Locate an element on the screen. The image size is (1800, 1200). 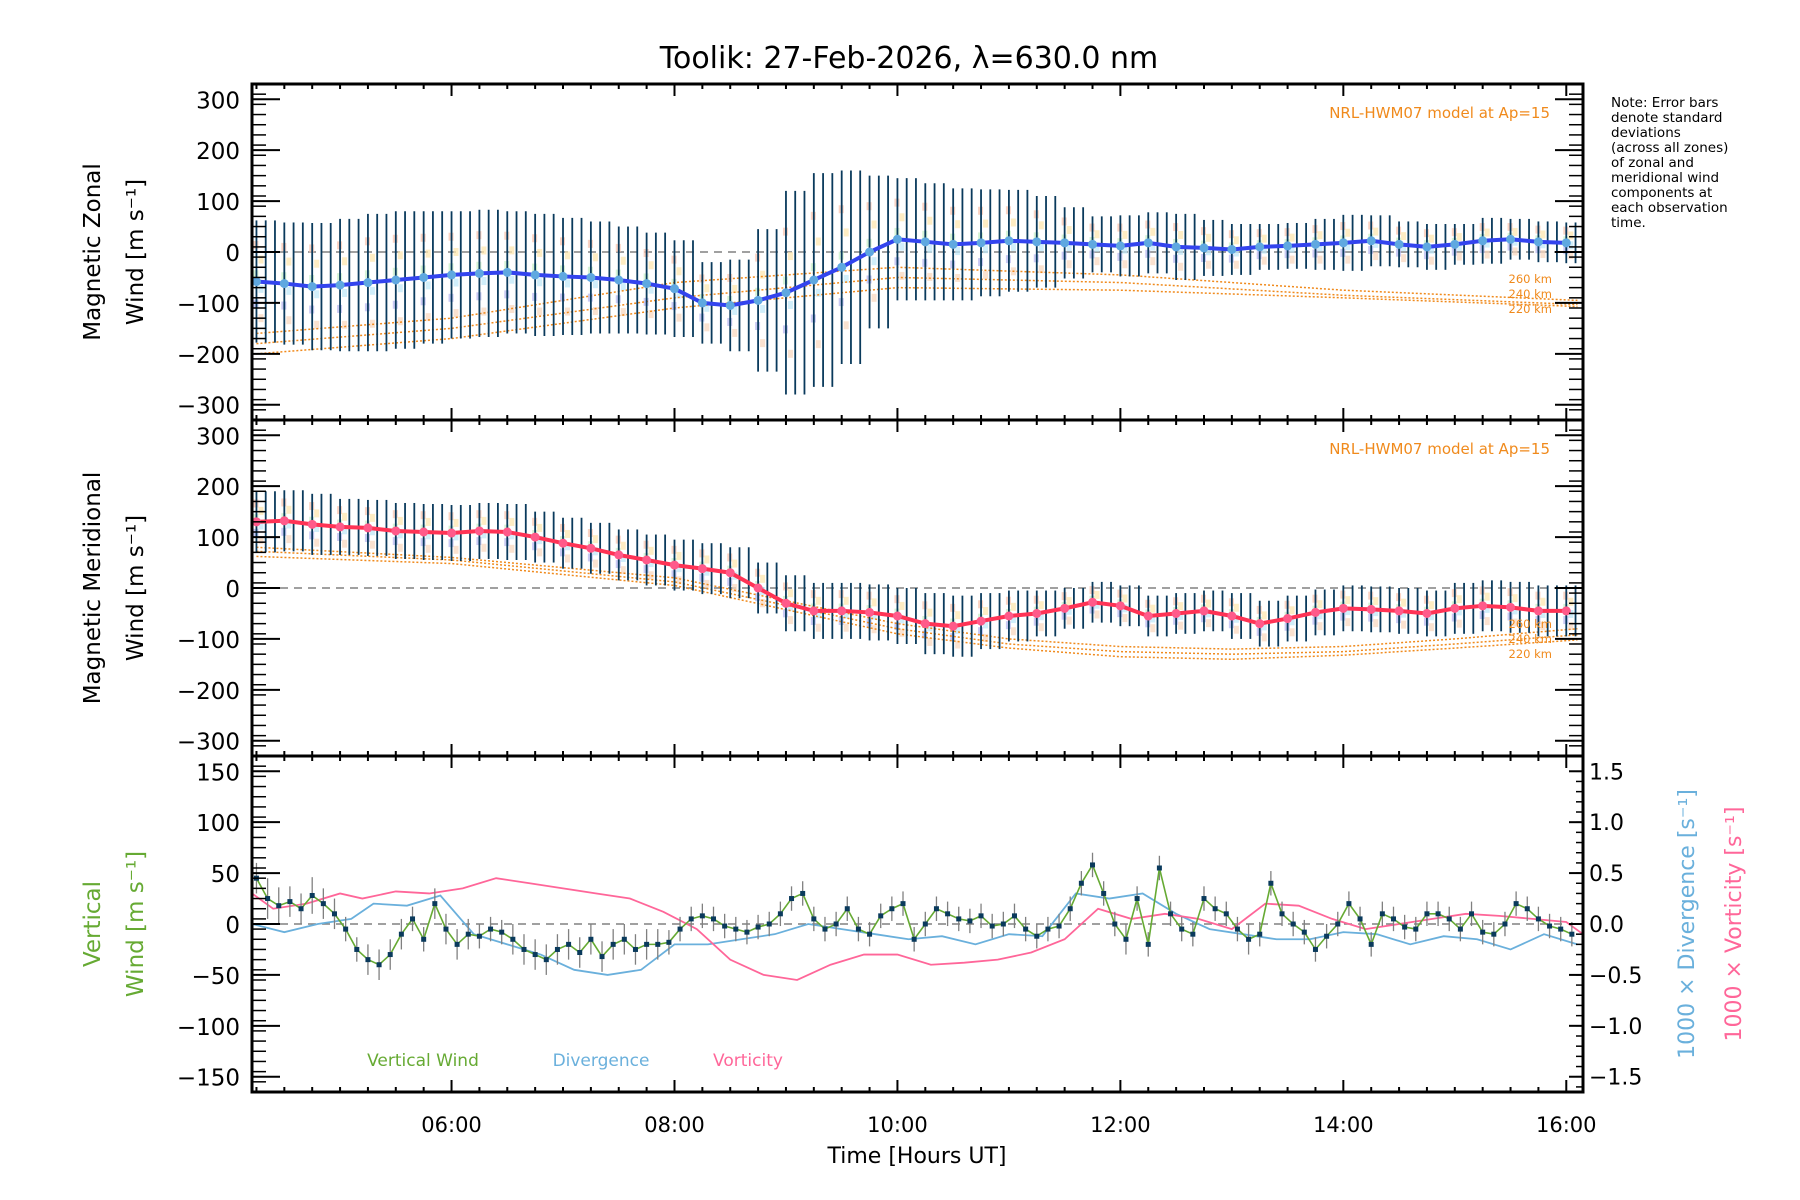
x-tick-label: 10:00 is located at coordinates (897, 1125).